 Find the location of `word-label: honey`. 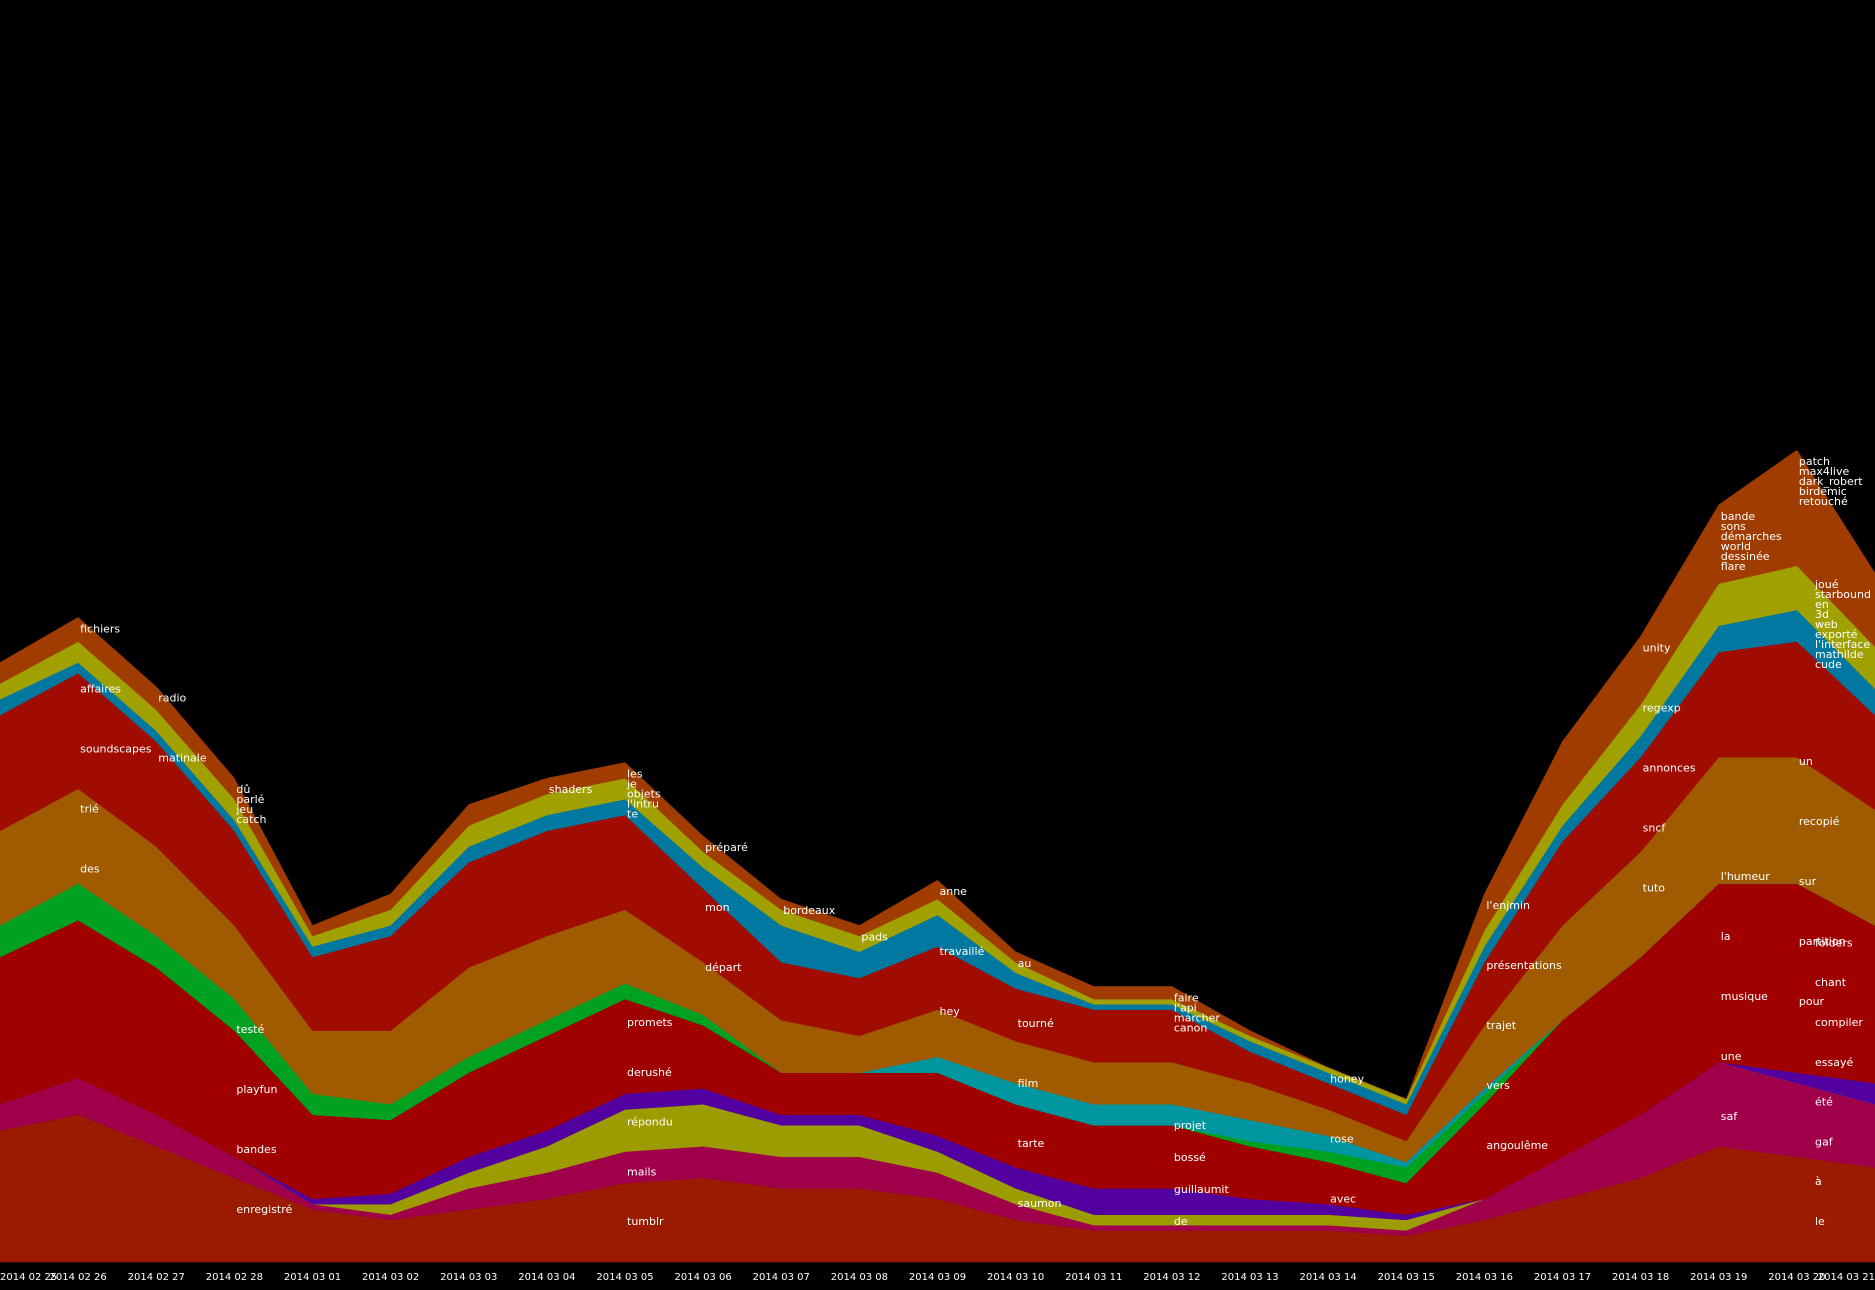

word-label: honey is located at coordinates (1347, 1078).